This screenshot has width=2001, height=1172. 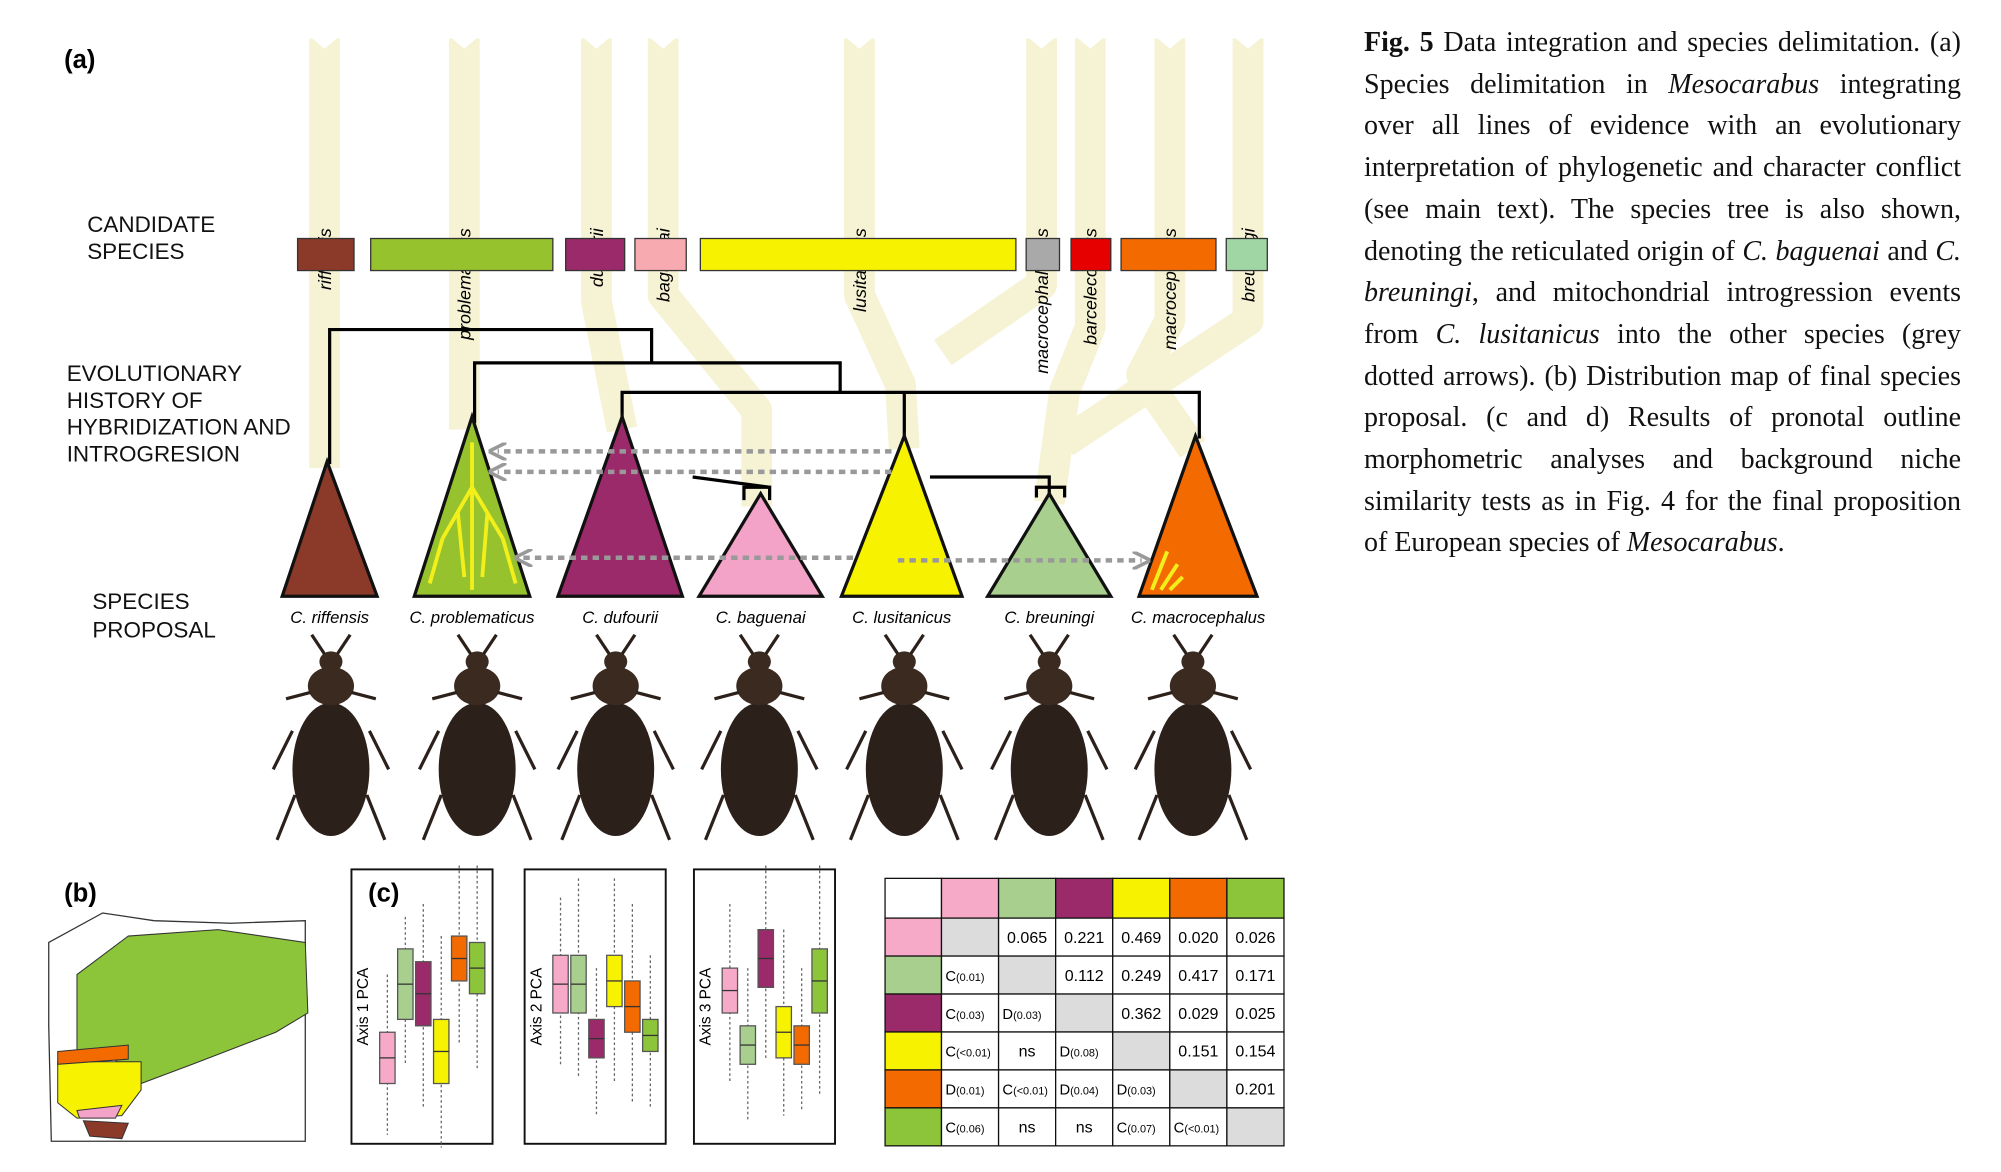 I want to click on cell-value: 0.469, so click(x=1141, y=938).